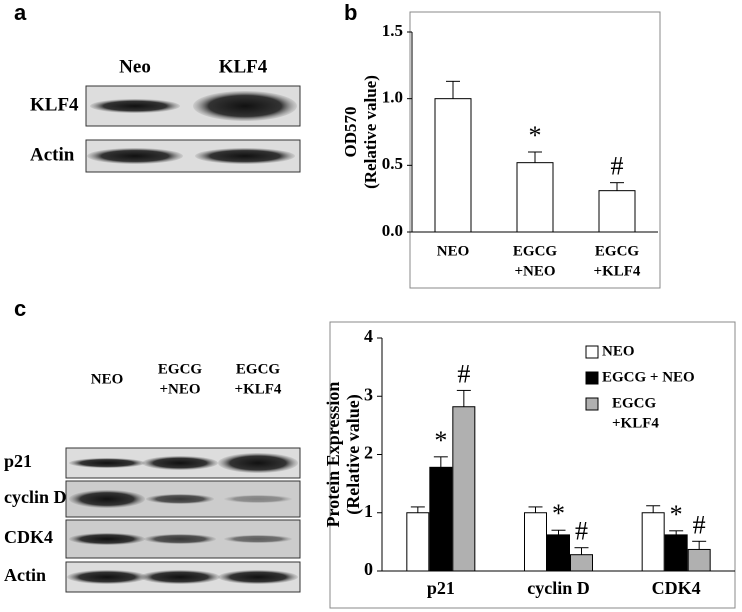 Image resolution: width=742 pixels, height=612 pixels. What do you see at coordinates (18, 461) in the screenshot?
I see `row-label: p21` at bounding box center [18, 461].